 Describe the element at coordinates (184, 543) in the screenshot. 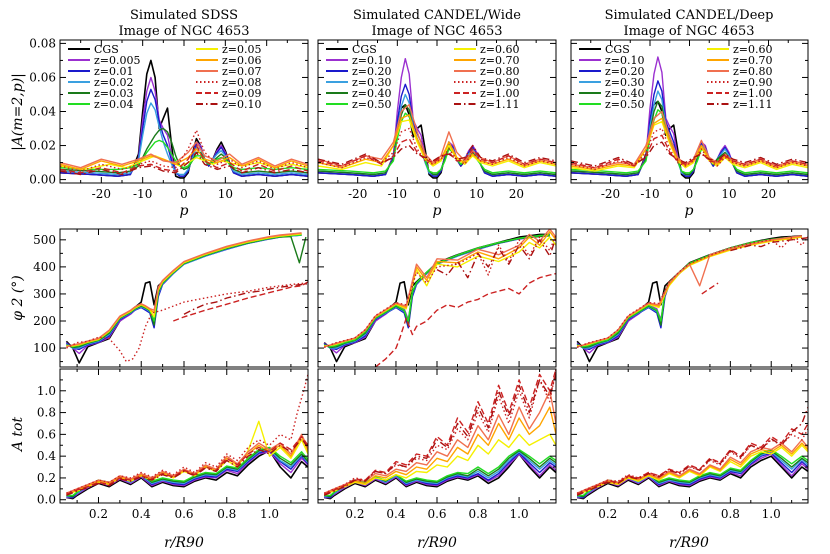

I see `row2-col0-x-axis-label: r/R90` at that location.